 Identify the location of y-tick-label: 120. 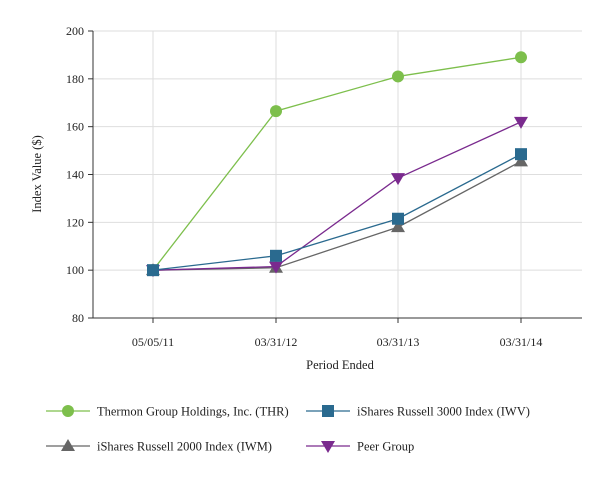
(75, 222).